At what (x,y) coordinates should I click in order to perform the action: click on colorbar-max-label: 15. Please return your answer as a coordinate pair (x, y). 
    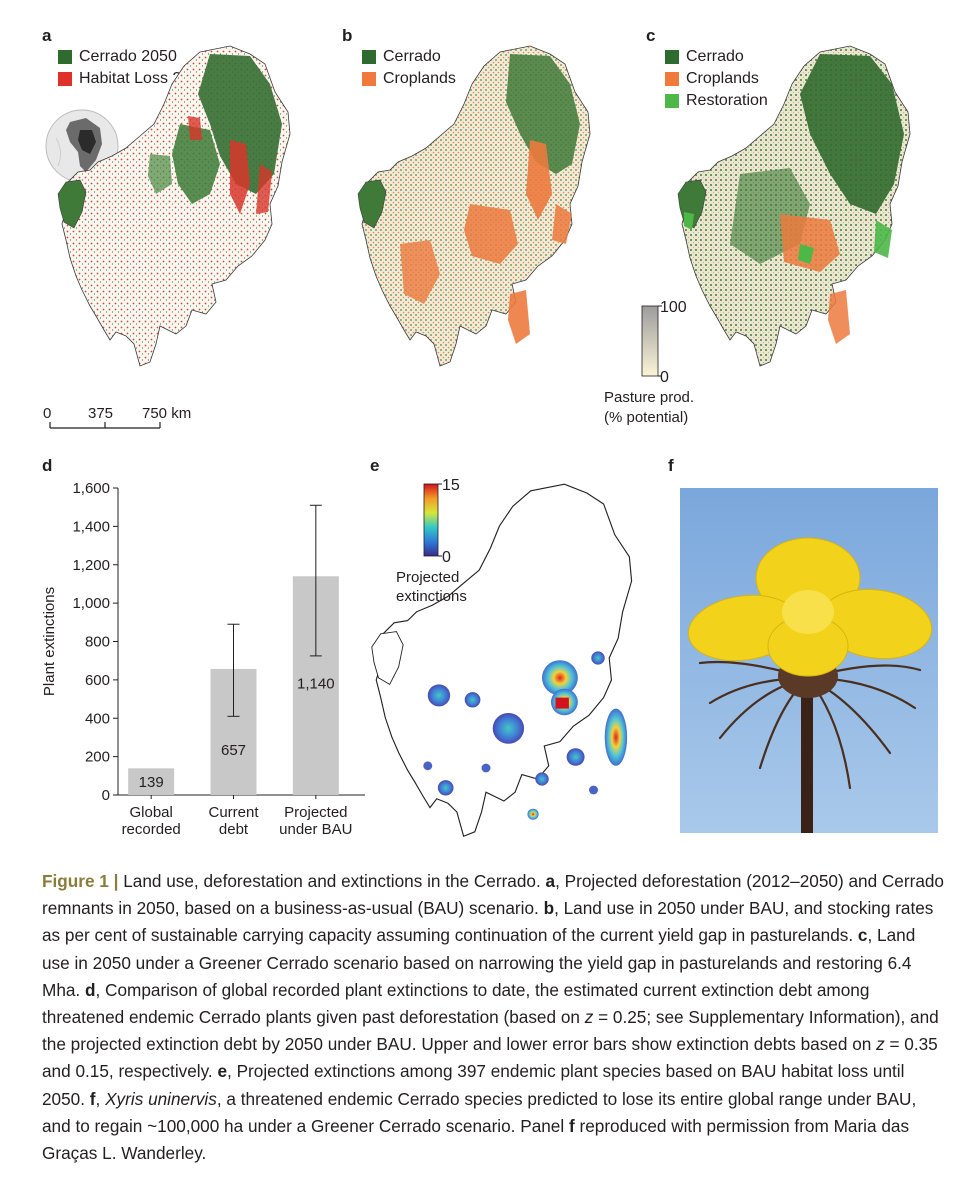
    Looking at the image, I should click on (451, 485).